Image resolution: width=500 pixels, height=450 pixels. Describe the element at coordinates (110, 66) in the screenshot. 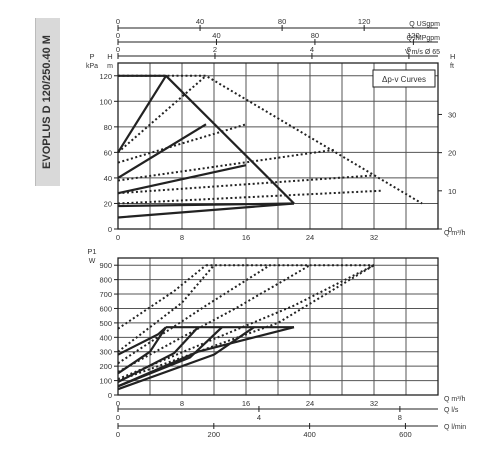

I see `h-axis-units: m` at that location.